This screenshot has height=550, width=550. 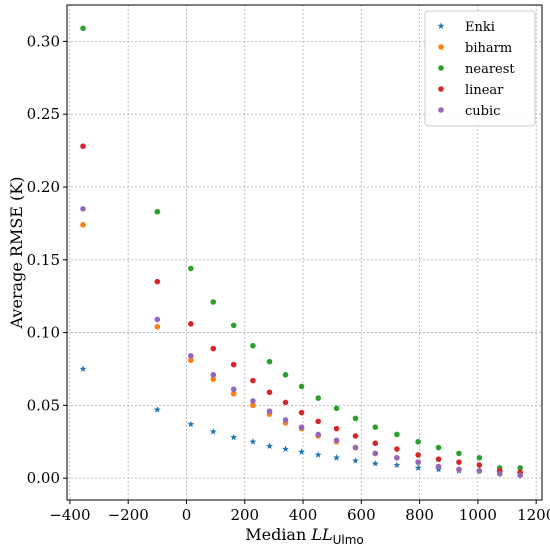 What do you see at coordinates (441, 89) in the screenshot?
I see `legend-marker-linear` at bounding box center [441, 89].